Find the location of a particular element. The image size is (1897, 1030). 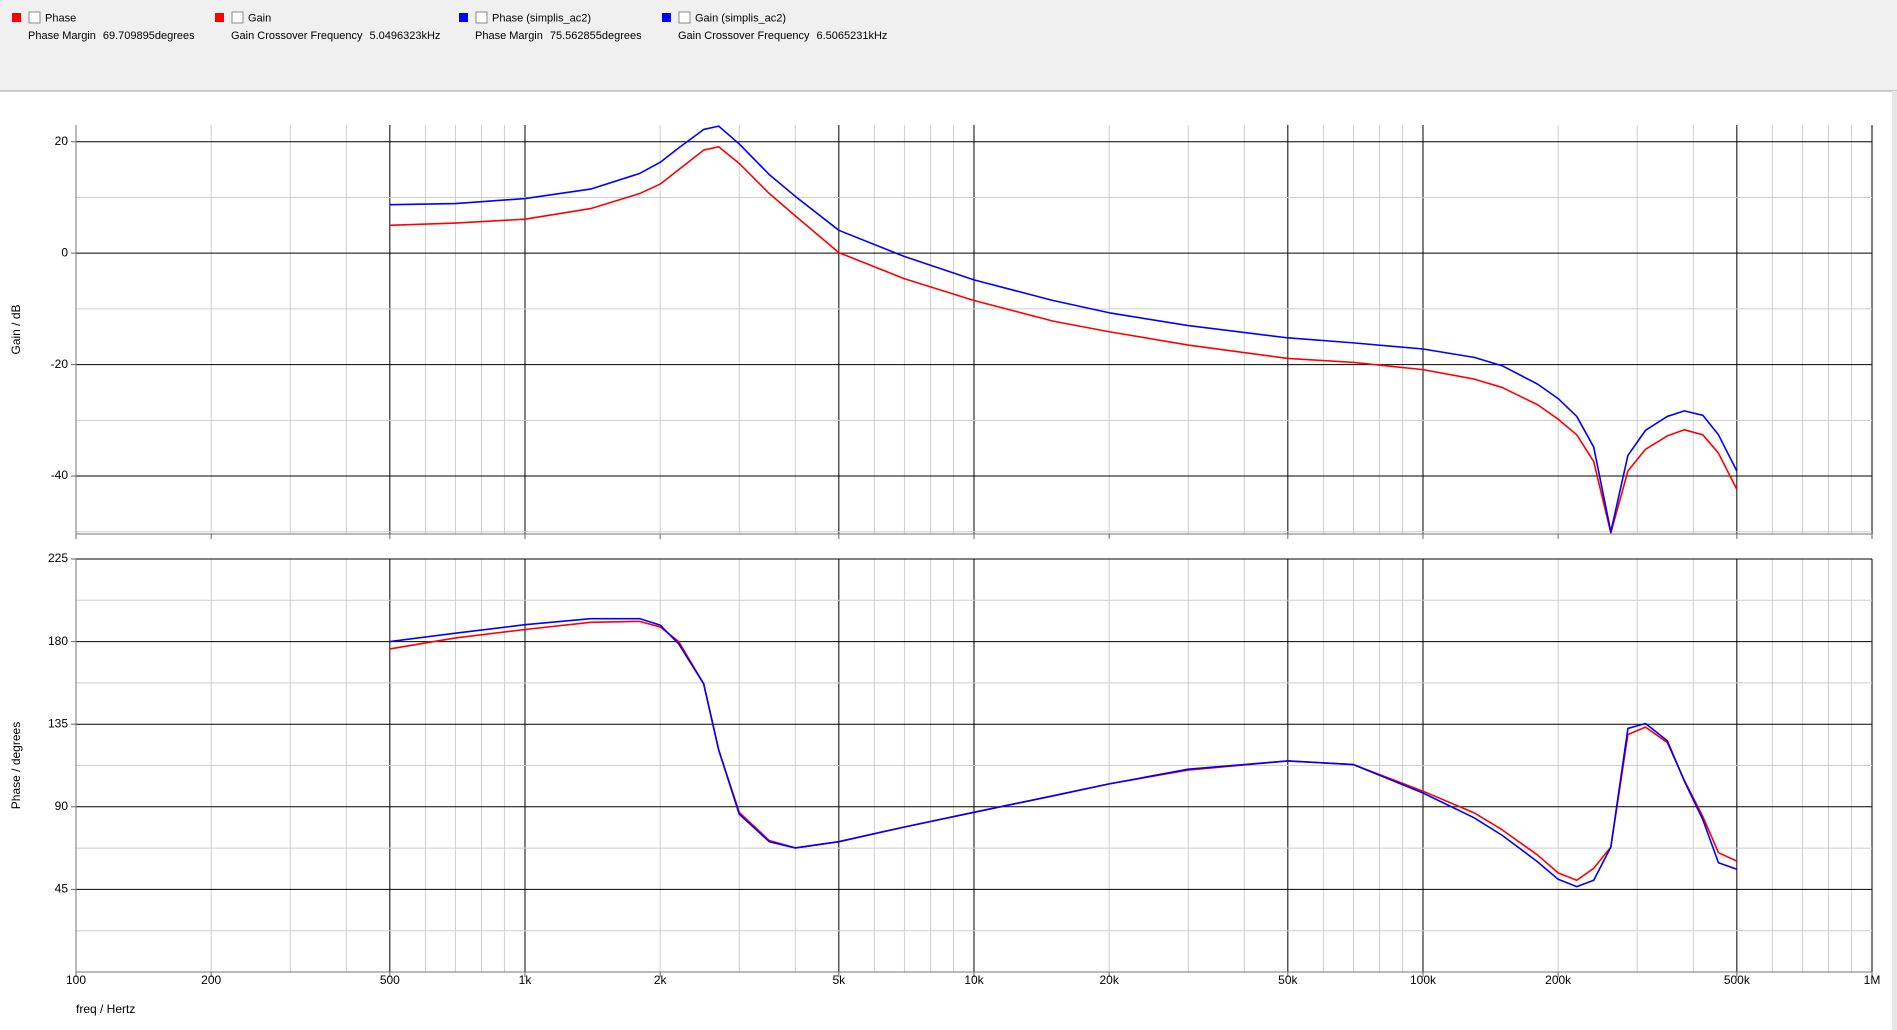

x-tick-label: 1M is located at coordinates (1872, 980).